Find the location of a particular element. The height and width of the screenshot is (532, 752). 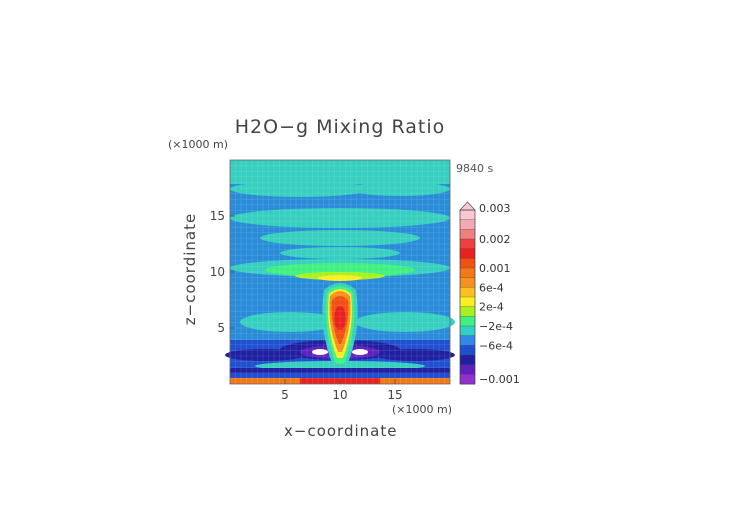

colorbar-label: 6e-4 is located at coordinates (491, 287).